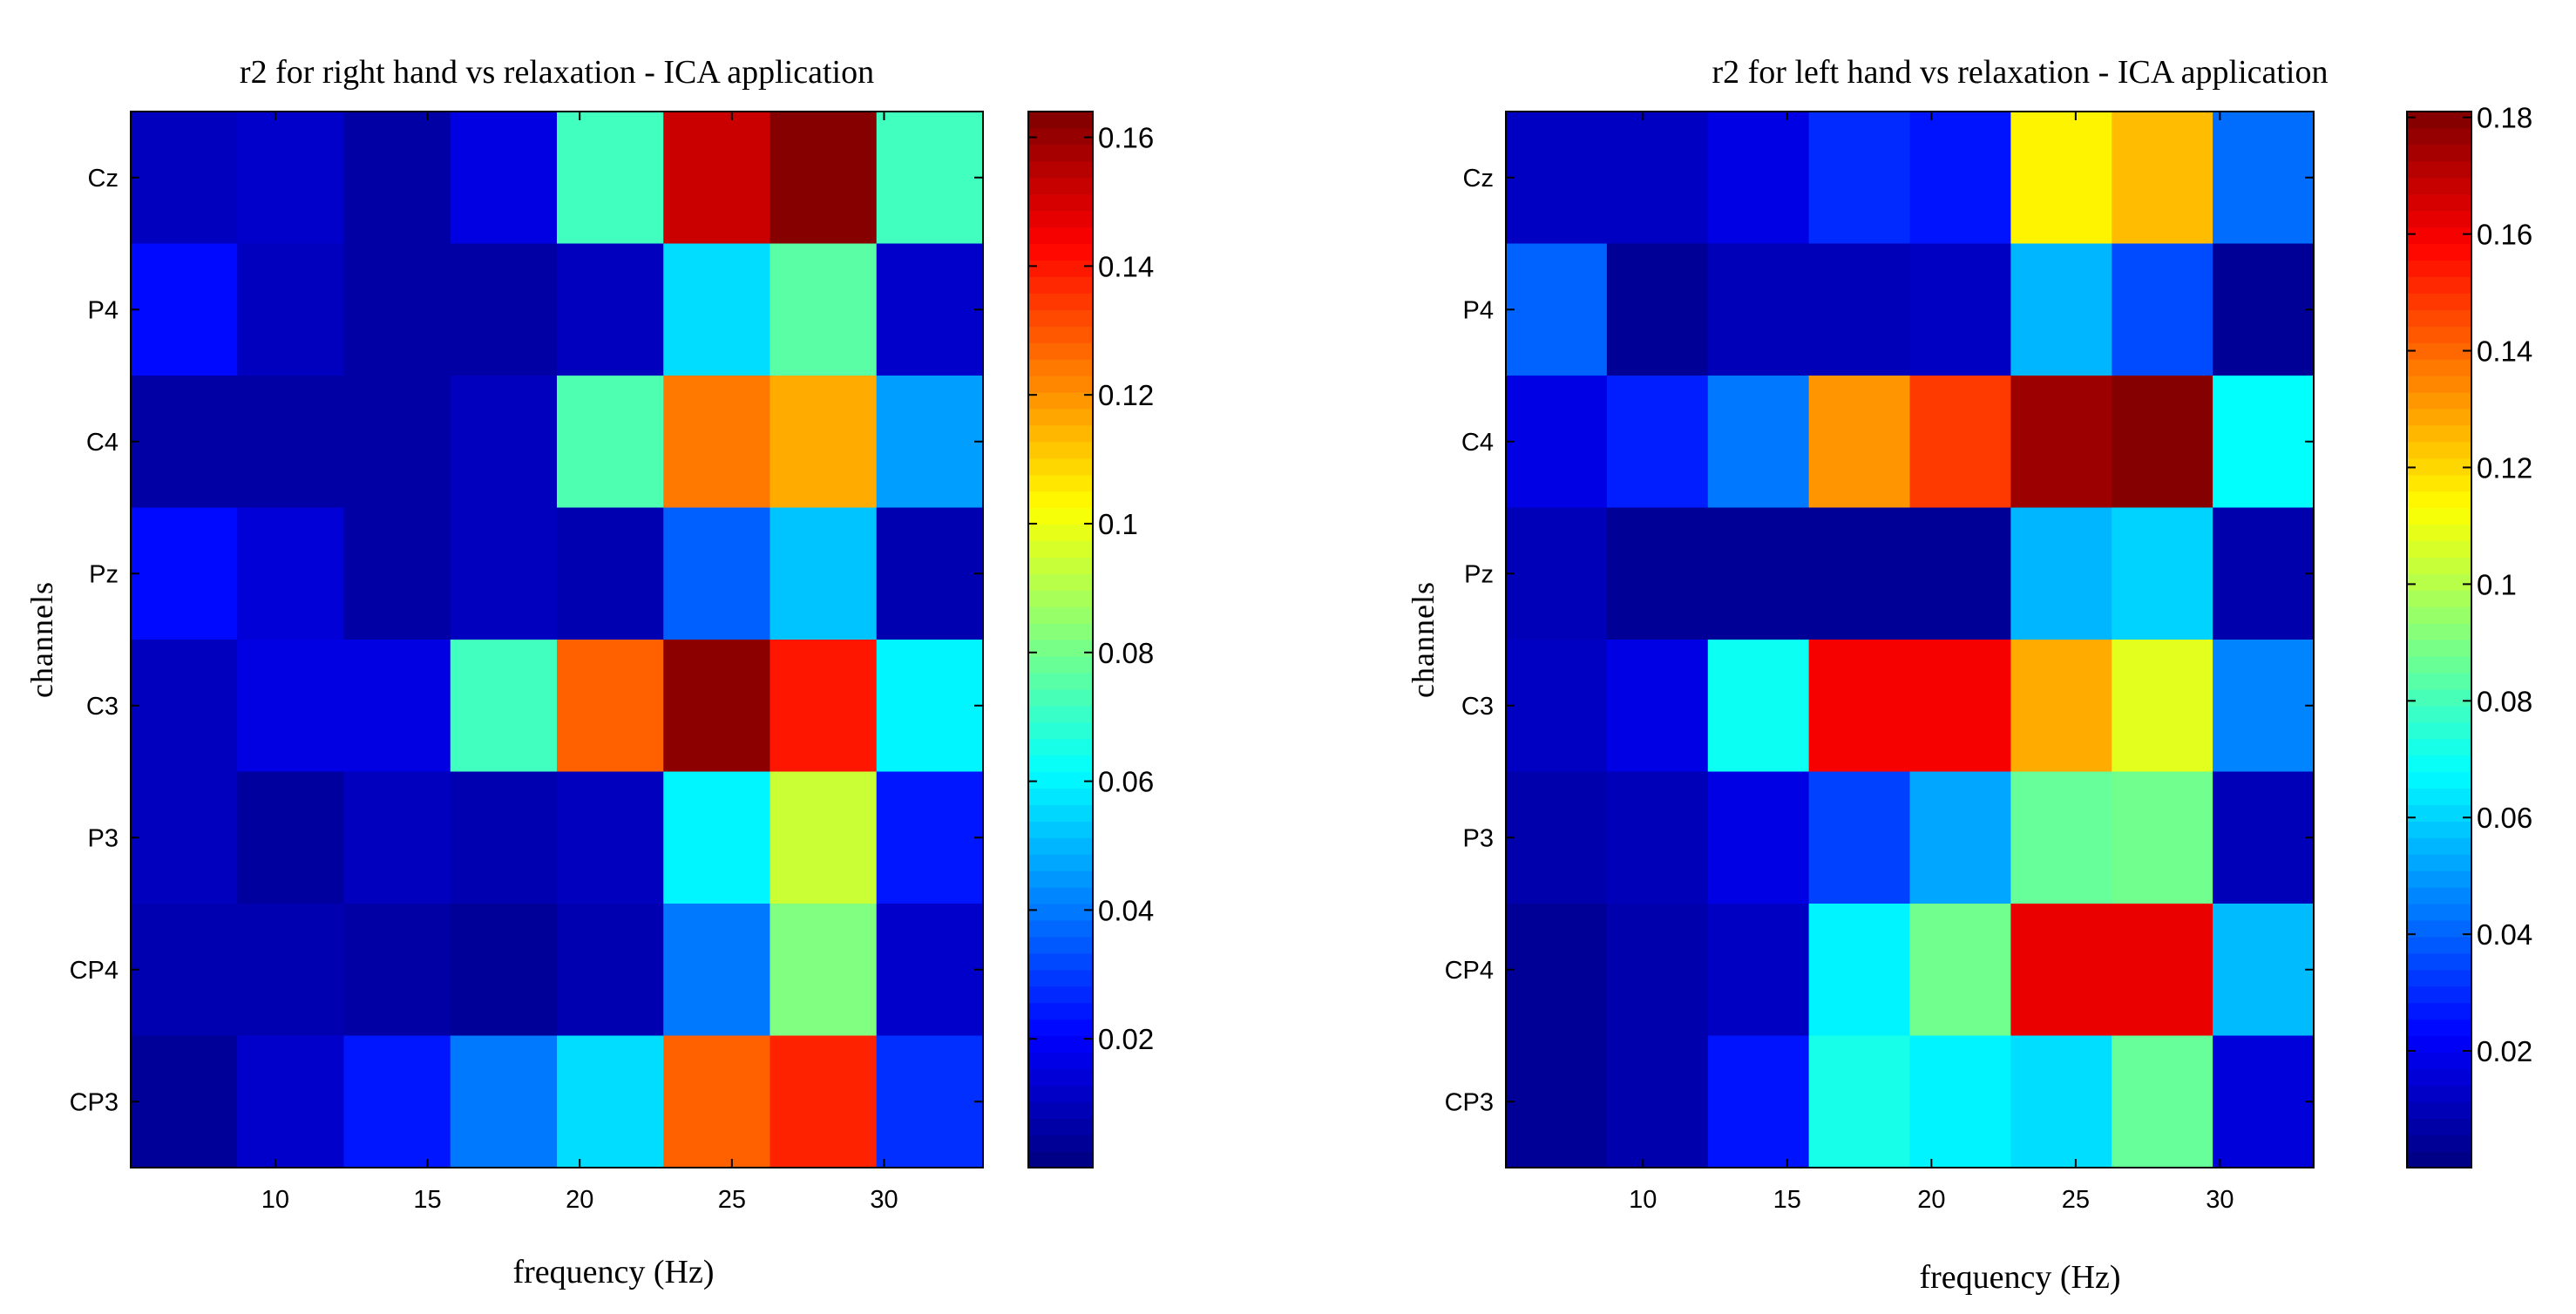  I want to click on colorbar-frame, so click(2439, 639).